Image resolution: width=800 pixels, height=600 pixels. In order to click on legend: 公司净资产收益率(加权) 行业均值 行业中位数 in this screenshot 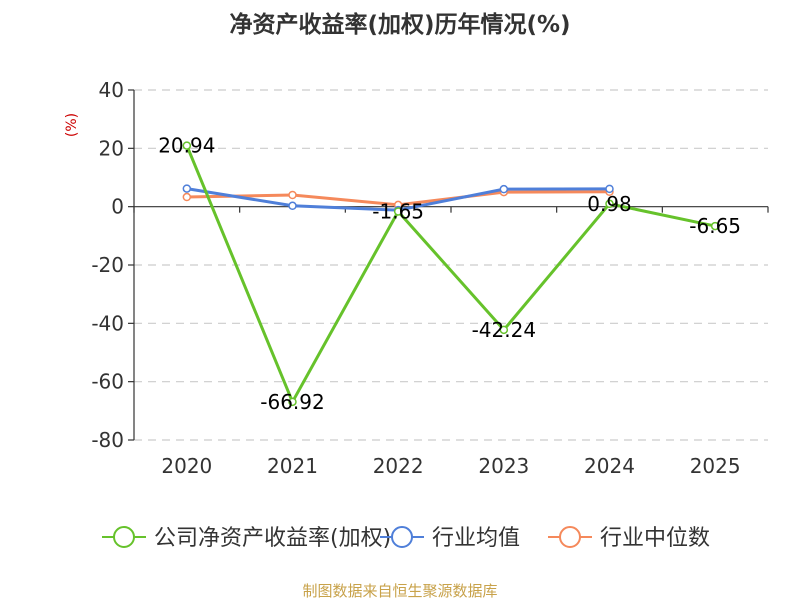, I will do `click(406, 538)`.